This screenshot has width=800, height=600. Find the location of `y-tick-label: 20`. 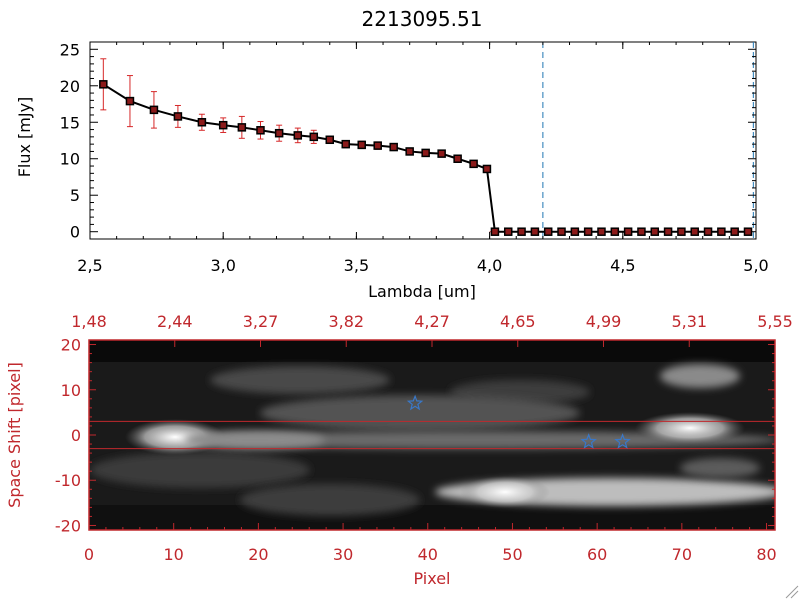

y-tick-label: 20 is located at coordinates (70, 86).